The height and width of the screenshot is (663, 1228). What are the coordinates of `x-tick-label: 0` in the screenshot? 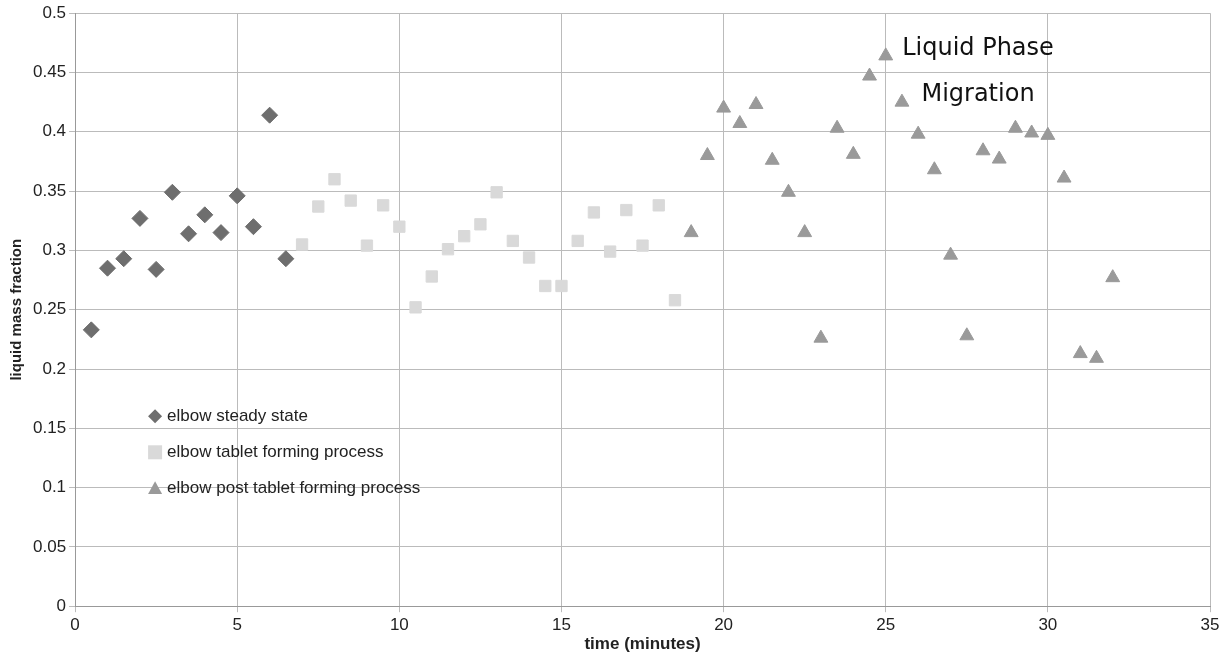 It's located at (75, 625).